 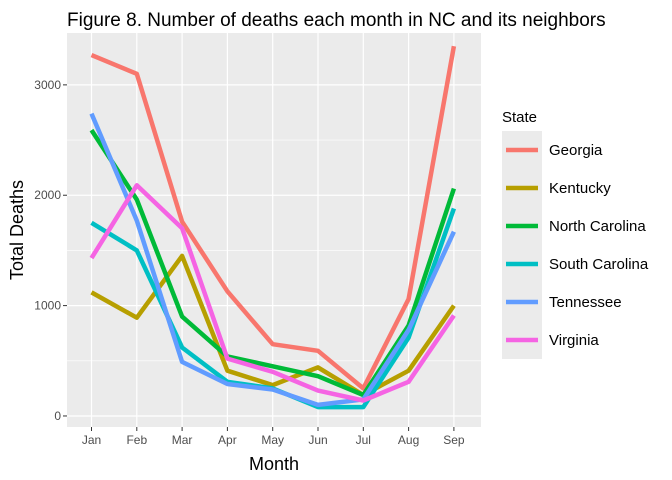 I want to click on x-tick-label: Sep, so click(x=454, y=440).